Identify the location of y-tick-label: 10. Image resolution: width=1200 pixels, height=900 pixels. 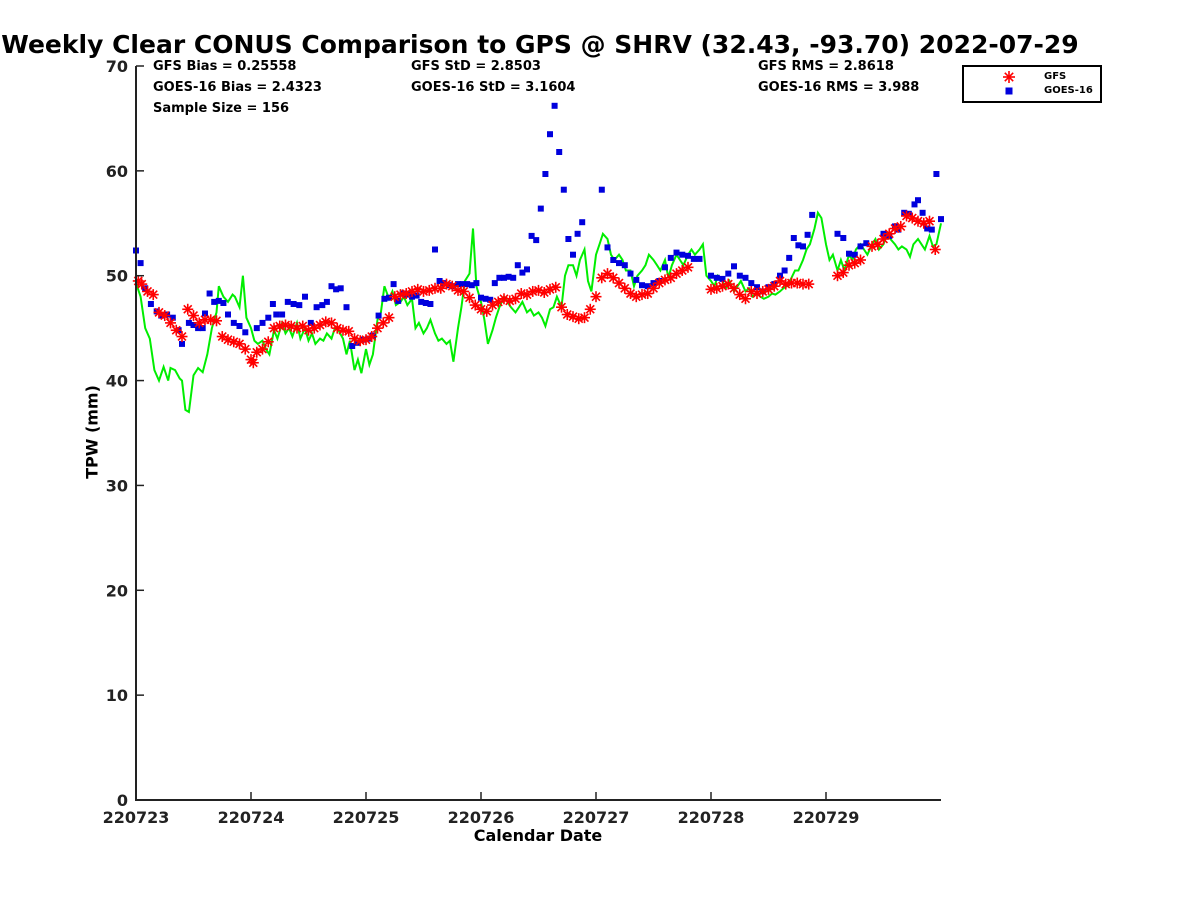
(117, 695).